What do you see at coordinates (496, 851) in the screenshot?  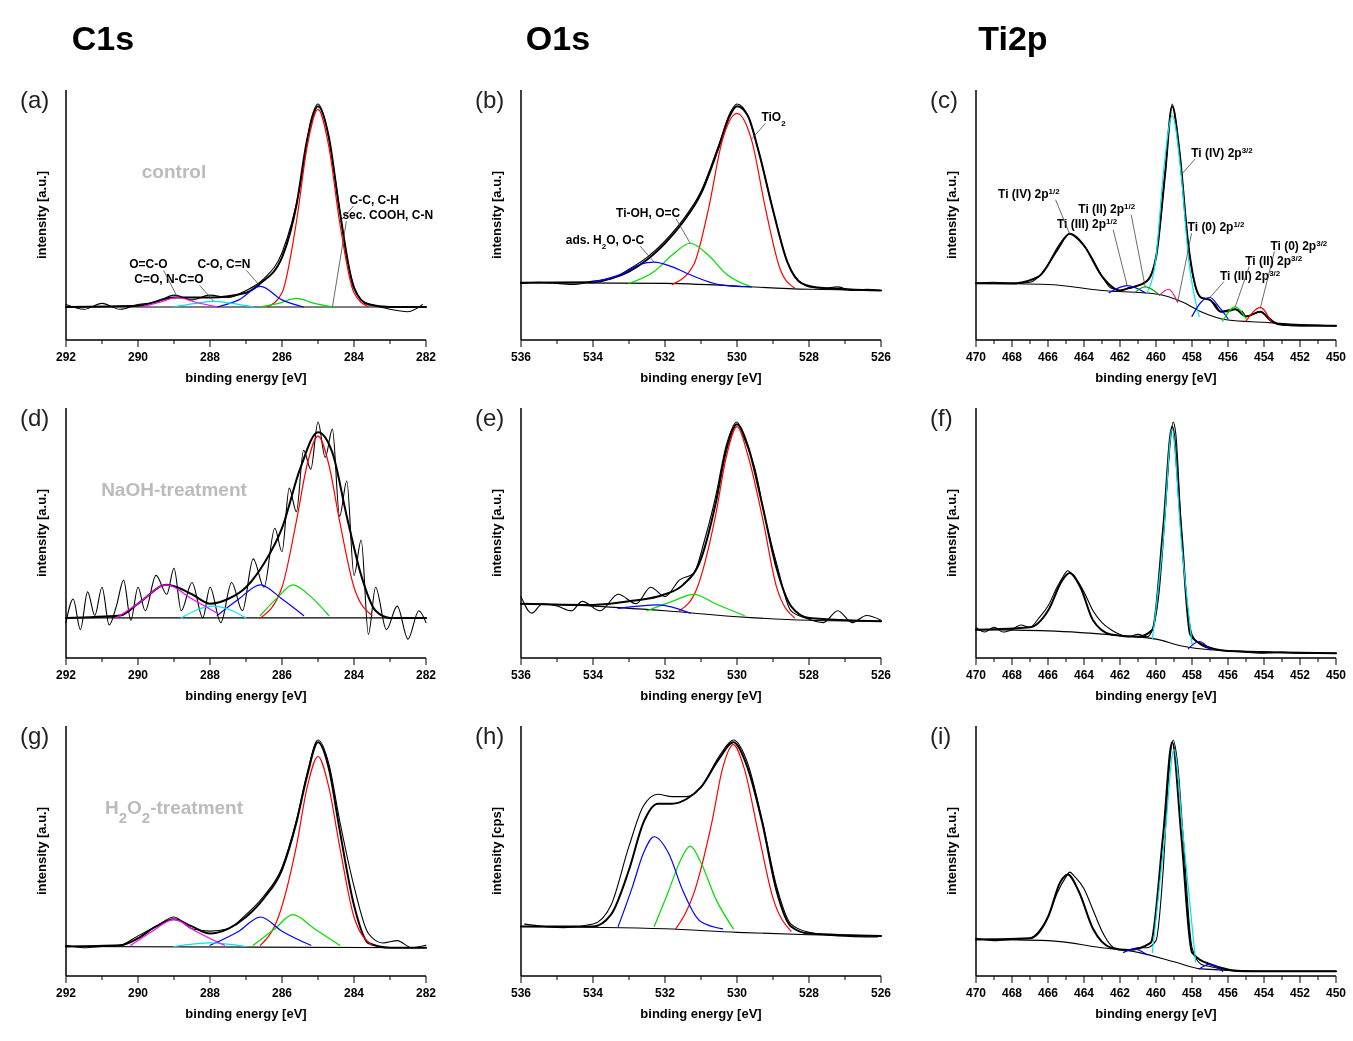 I see `y-axis-title: intensity [cps]` at bounding box center [496, 851].